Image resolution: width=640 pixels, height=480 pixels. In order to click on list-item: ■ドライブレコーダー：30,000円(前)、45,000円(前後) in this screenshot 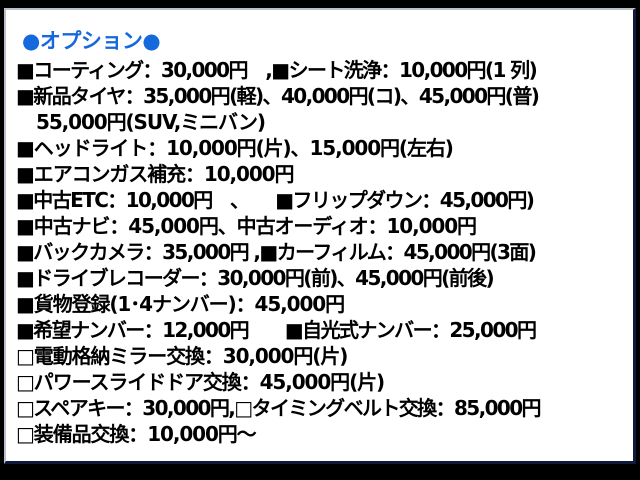, I will do `click(255, 278)`.